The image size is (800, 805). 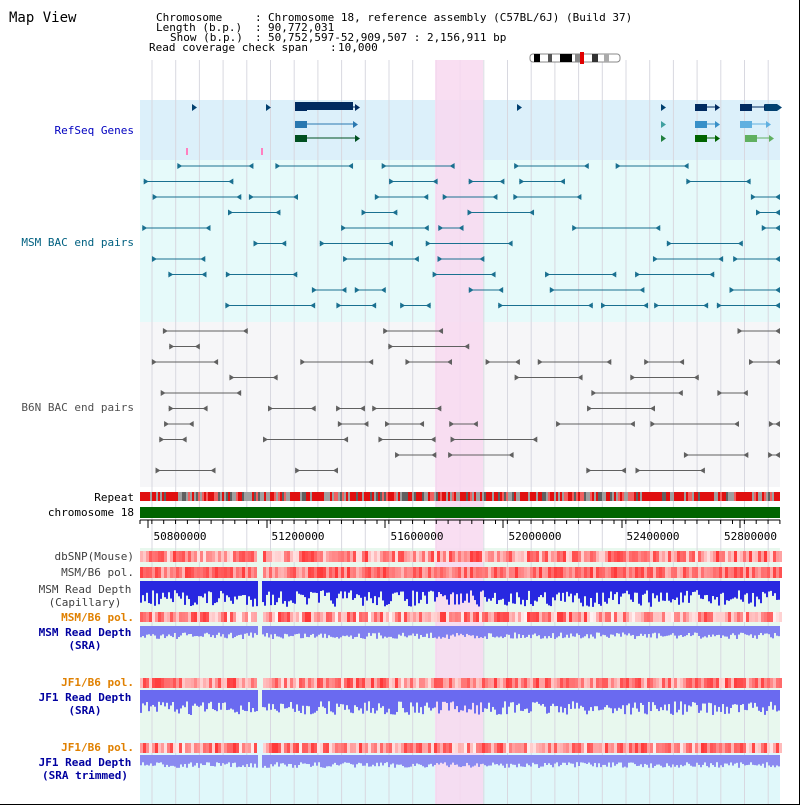 What do you see at coordinates (85, 710) in the screenshot?
I see `jf1-read-depth-sra-sub: (SRA)` at bounding box center [85, 710].